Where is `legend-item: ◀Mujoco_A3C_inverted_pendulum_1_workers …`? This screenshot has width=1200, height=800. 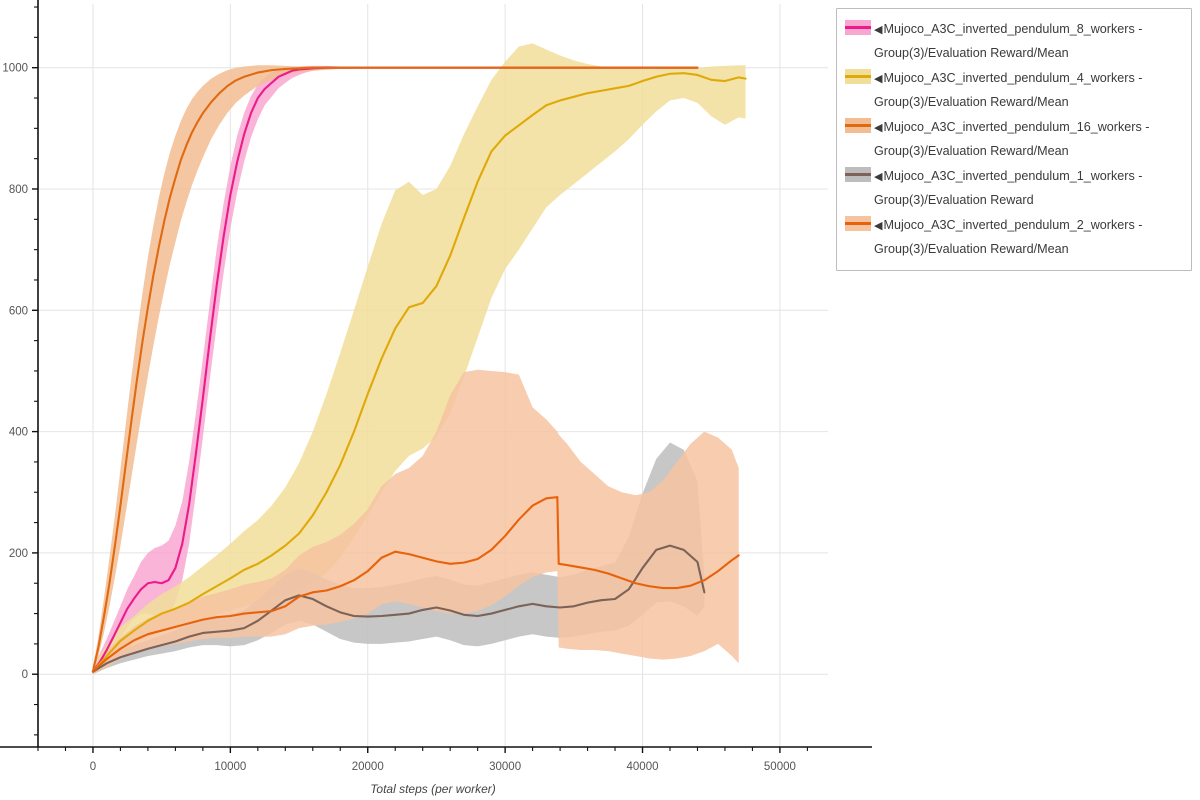 legend-item: ◀Mujoco_A3C_inverted_pendulum_1_workers … is located at coordinates (1013, 188).